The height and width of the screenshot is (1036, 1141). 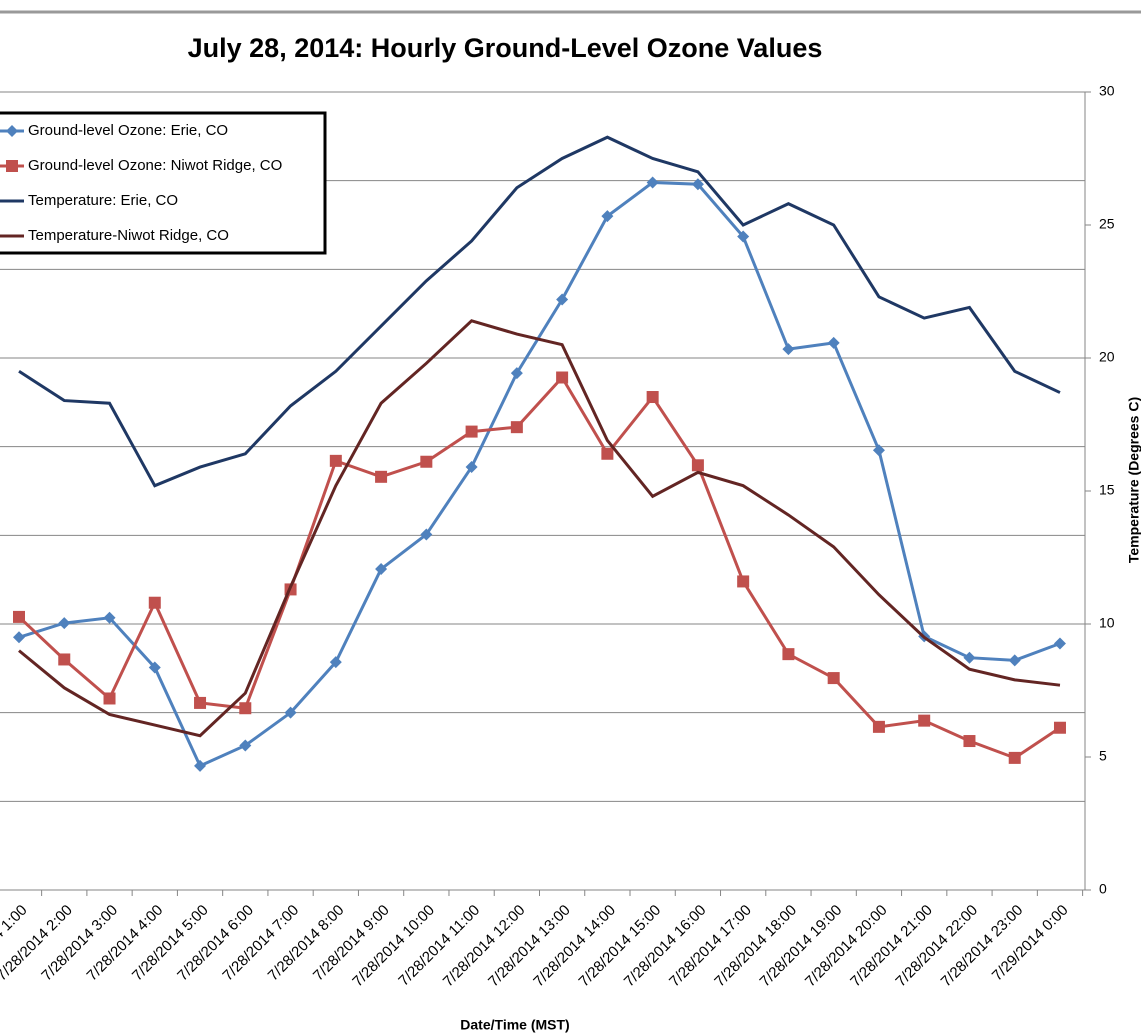 What do you see at coordinates (439, 946) in the screenshot?
I see `x-tick-label: 7/28/2014 11:00` at bounding box center [439, 946].